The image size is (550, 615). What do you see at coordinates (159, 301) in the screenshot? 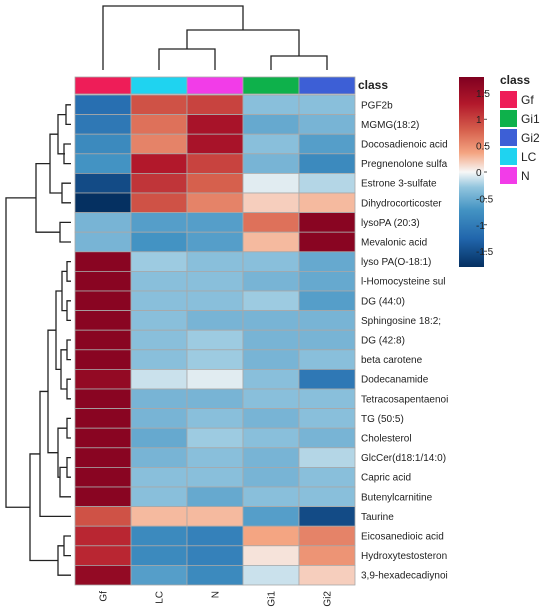
I see `heatmap-cell-dg-44-0-lc` at bounding box center [159, 301].